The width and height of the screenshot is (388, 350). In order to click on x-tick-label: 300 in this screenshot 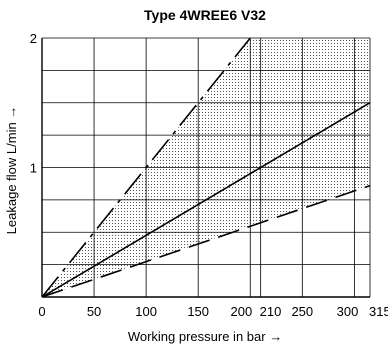, I will do `click(348, 311)`.